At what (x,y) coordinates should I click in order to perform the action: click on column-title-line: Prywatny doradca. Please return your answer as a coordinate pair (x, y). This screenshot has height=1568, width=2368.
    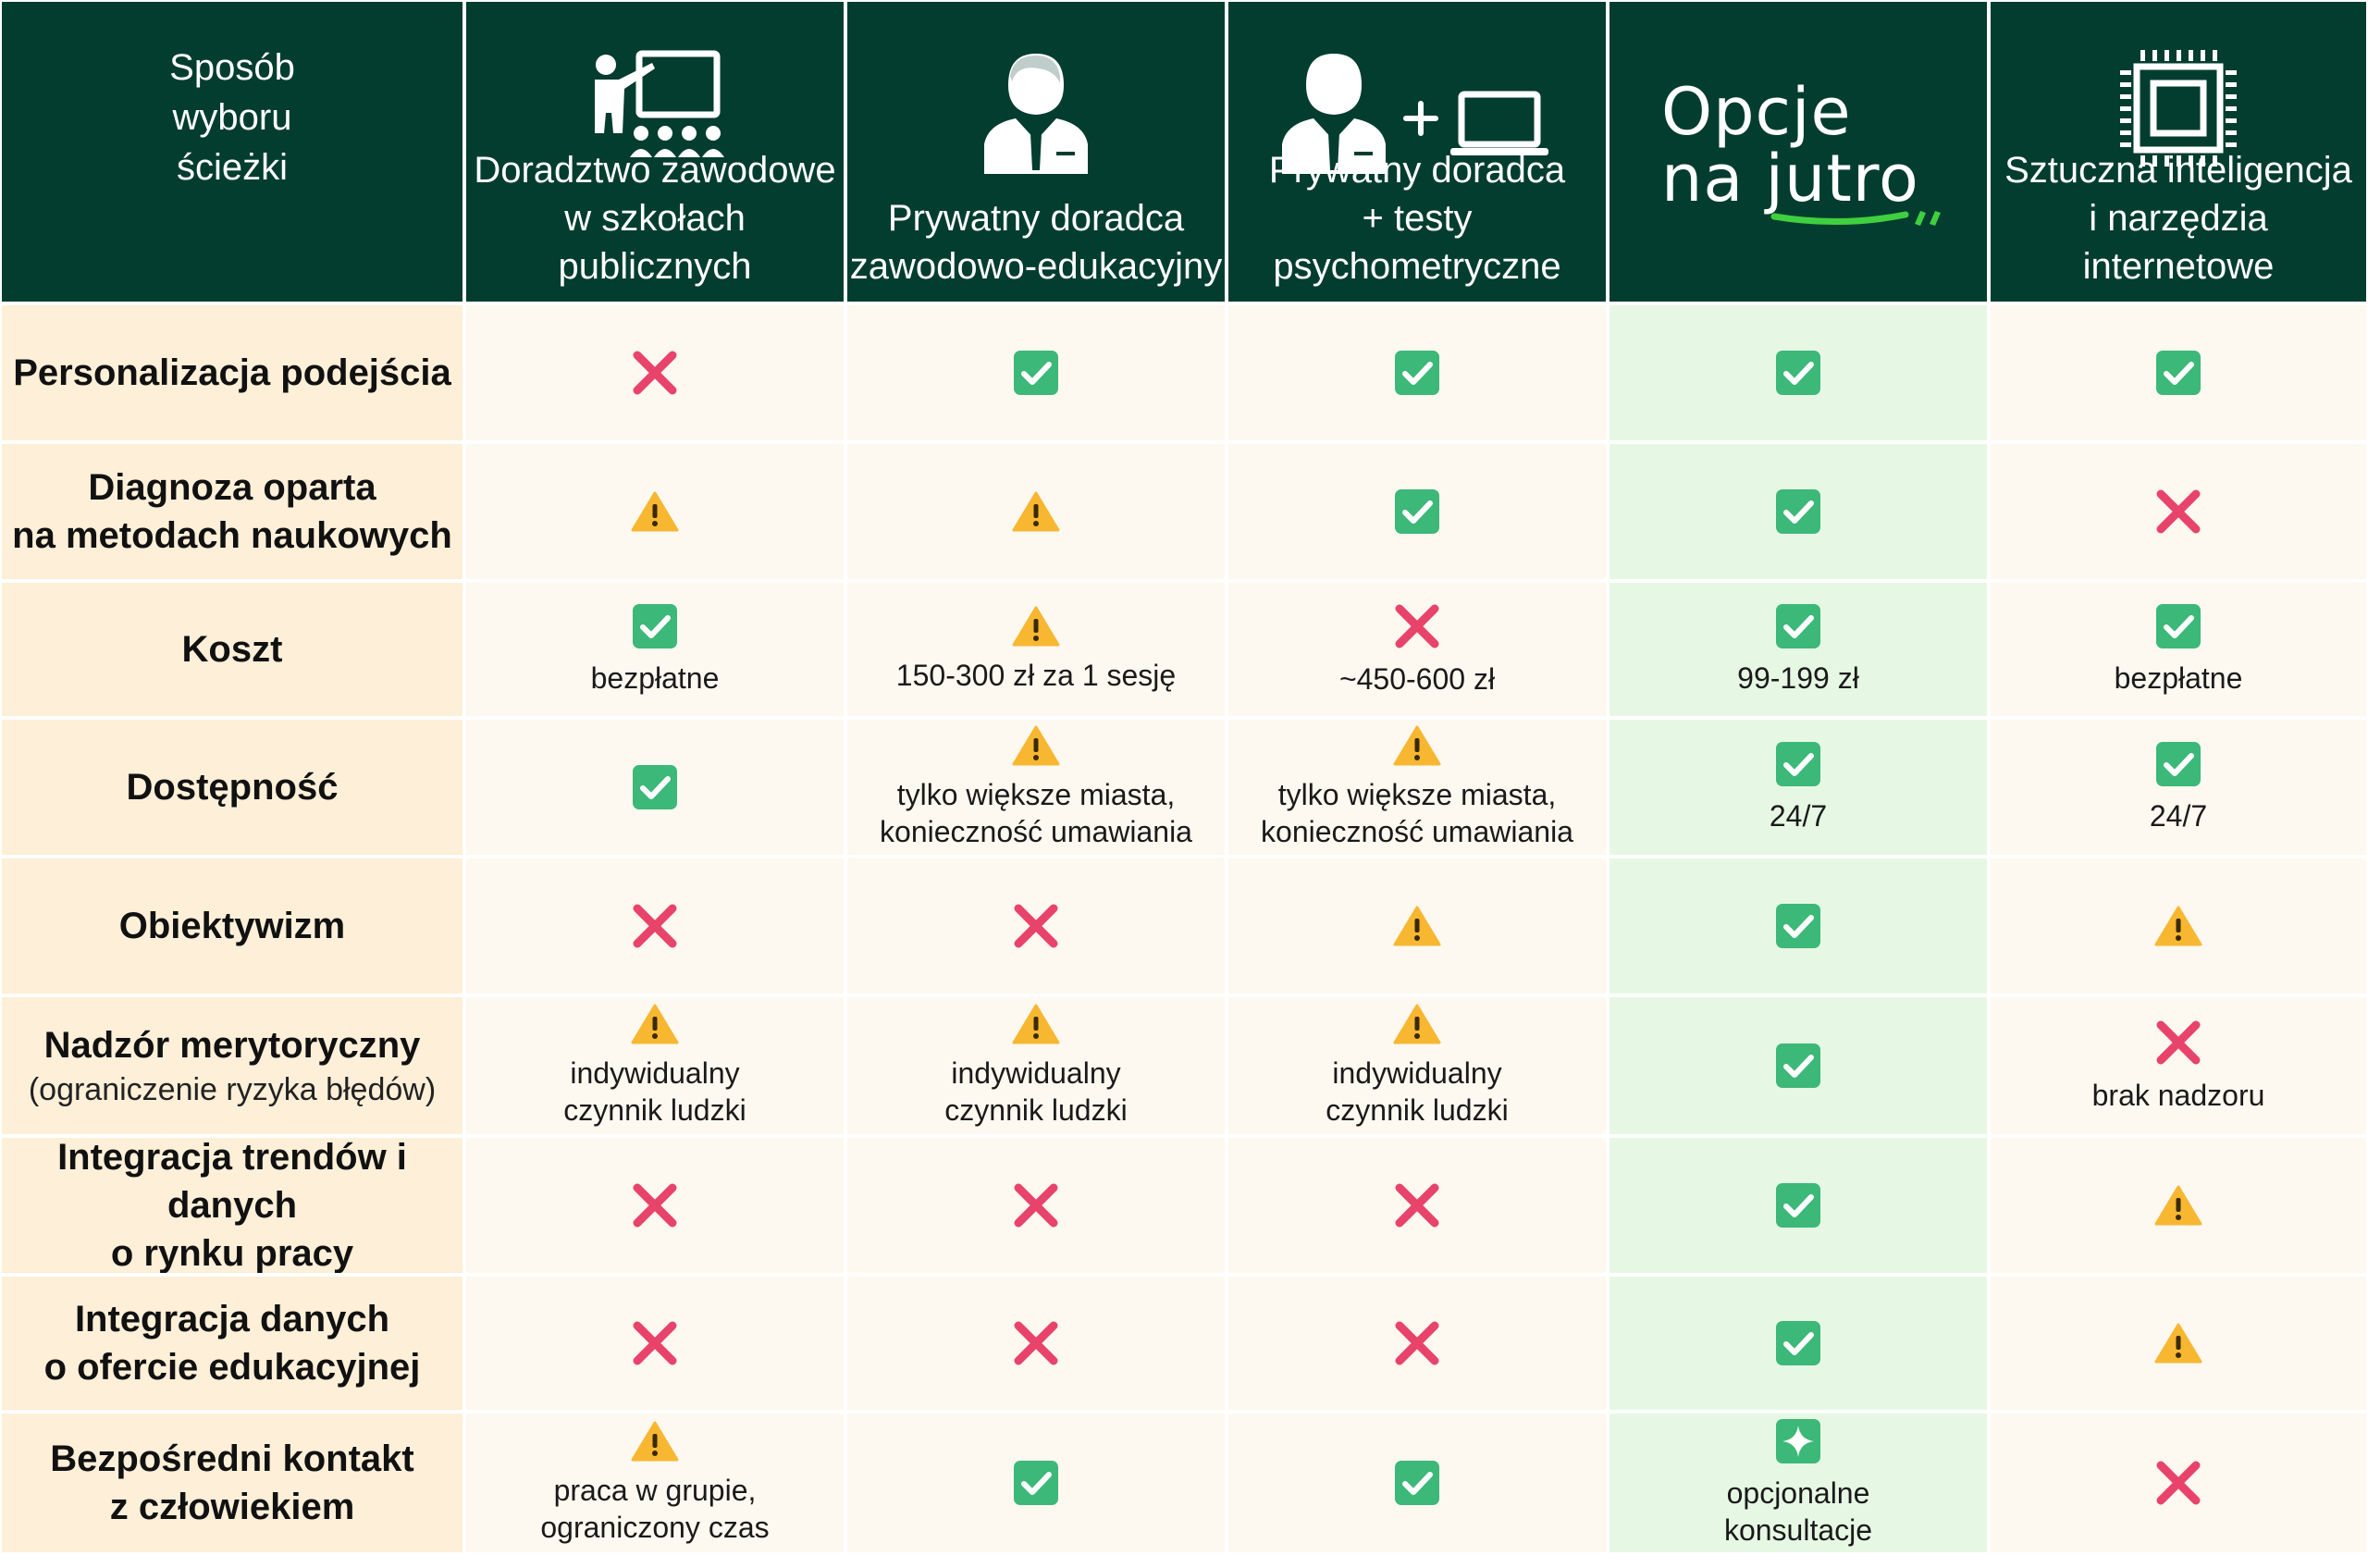
    Looking at the image, I should click on (1036, 218).